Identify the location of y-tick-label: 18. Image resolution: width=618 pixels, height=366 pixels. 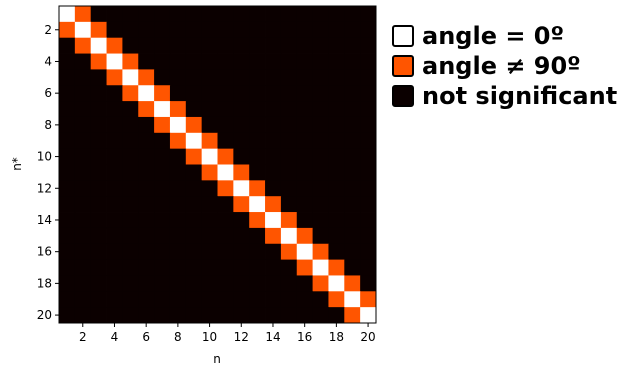
(44, 283).